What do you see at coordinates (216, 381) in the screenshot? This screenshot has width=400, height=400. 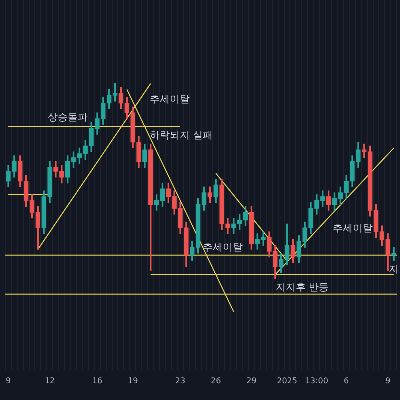 I see `x-tick-label: 26` at bounding box center [216, 381].